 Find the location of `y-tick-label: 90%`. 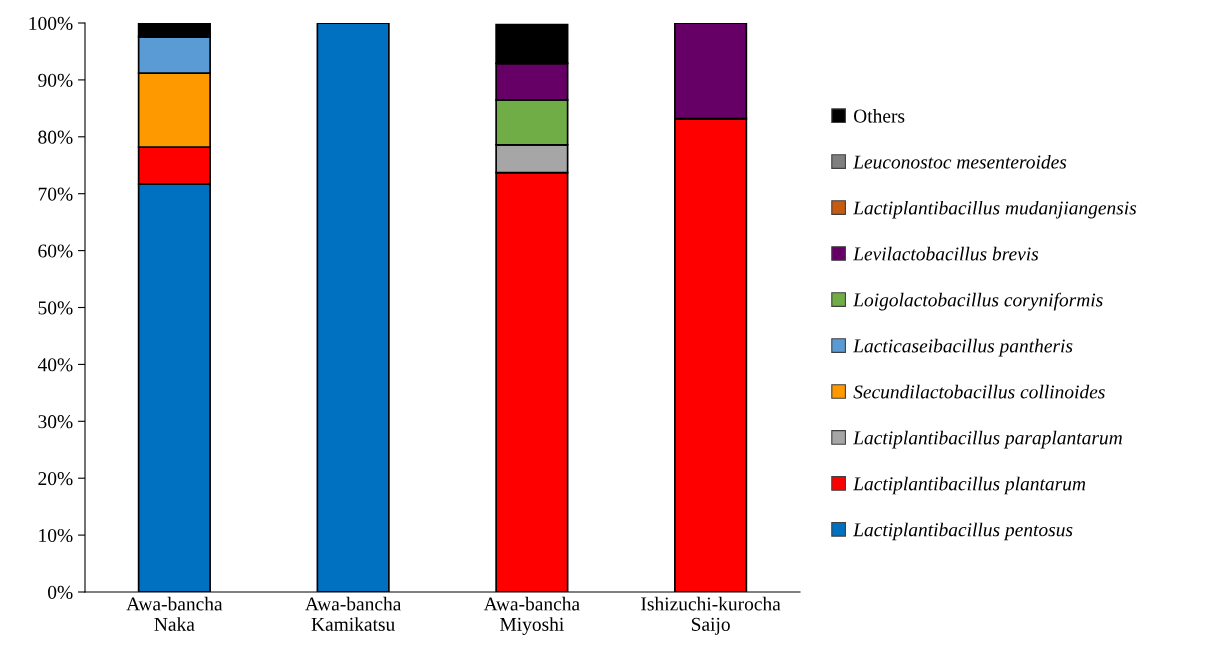

y-tick-label: 90% is located at coordinates (55, 80).